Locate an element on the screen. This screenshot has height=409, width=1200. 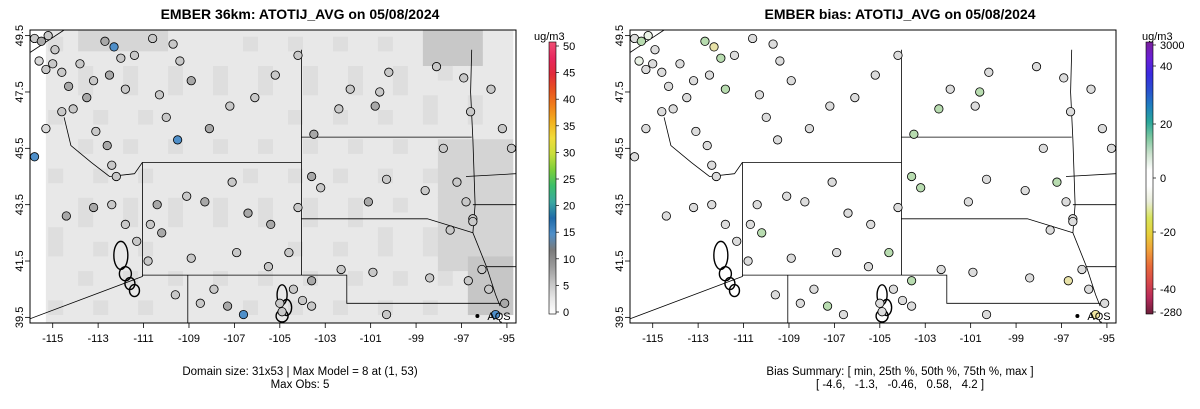
lake-outline is located at coordinates (721, 255).